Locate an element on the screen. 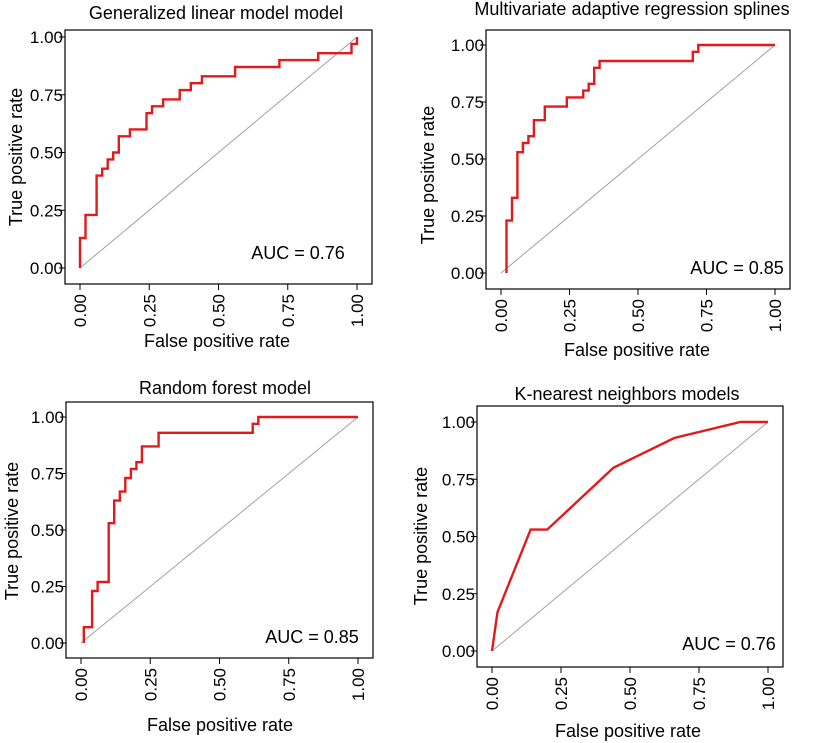 The image size is (813, 743). roc-curve-random-forest is located at coordinates (220, 529).